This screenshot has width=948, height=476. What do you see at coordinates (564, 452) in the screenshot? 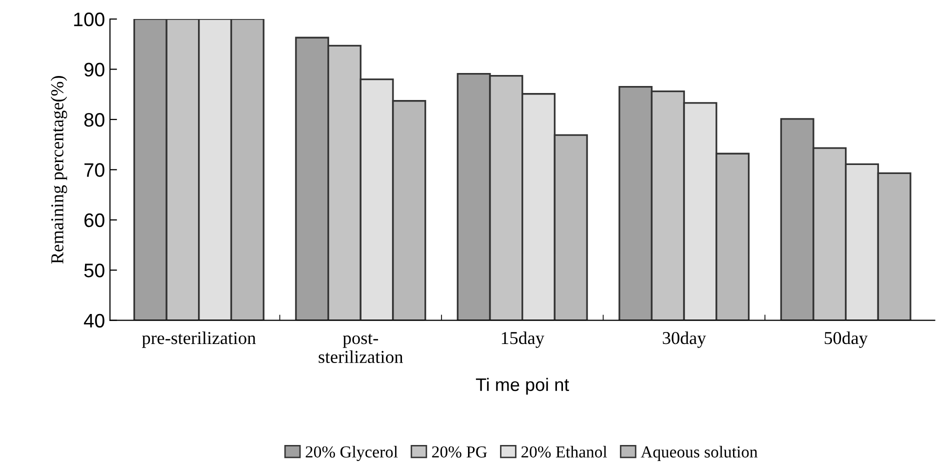
I see `legend-label: 20% Ethanol` at bounding box center [564, 452].